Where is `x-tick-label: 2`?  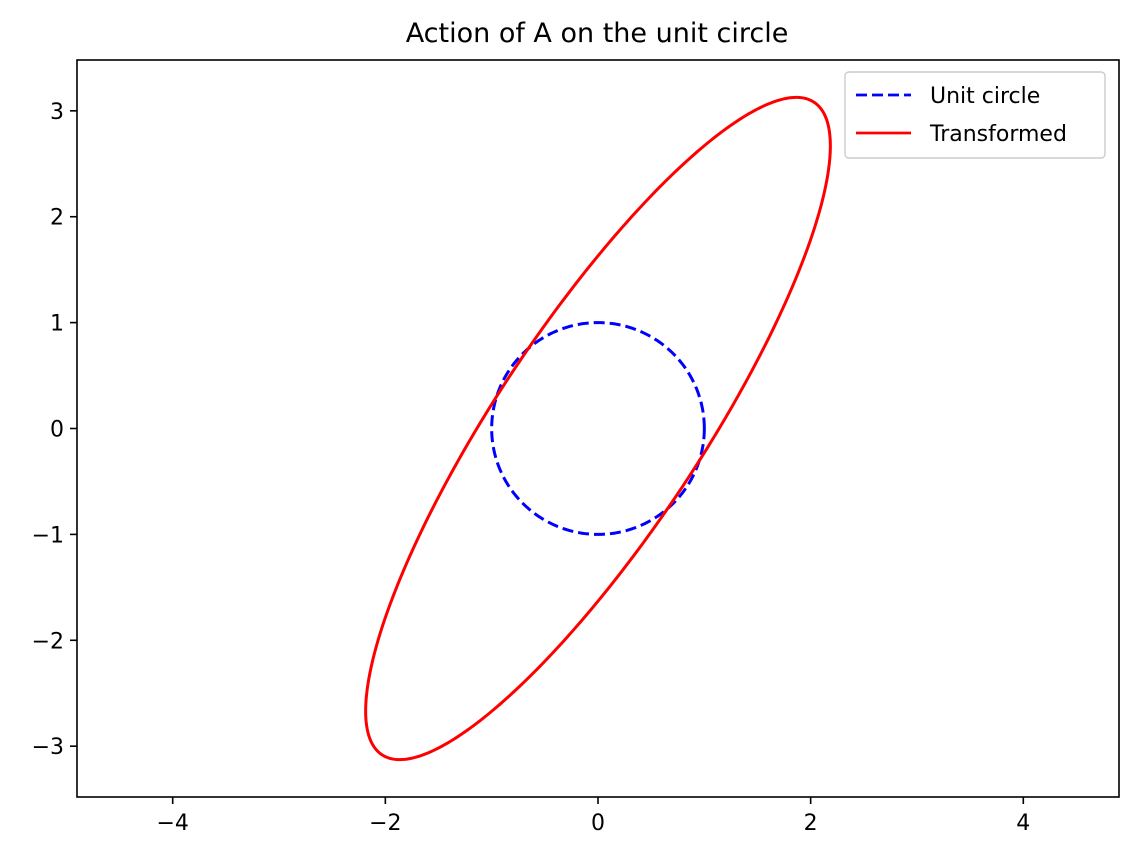 x-tick-label: 2 is located at coordinates (811, 823).